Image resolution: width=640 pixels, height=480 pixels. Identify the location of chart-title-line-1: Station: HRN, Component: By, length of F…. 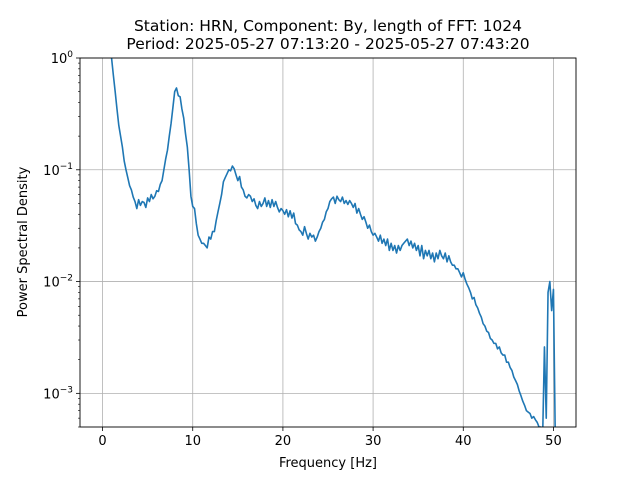
(328, 26).